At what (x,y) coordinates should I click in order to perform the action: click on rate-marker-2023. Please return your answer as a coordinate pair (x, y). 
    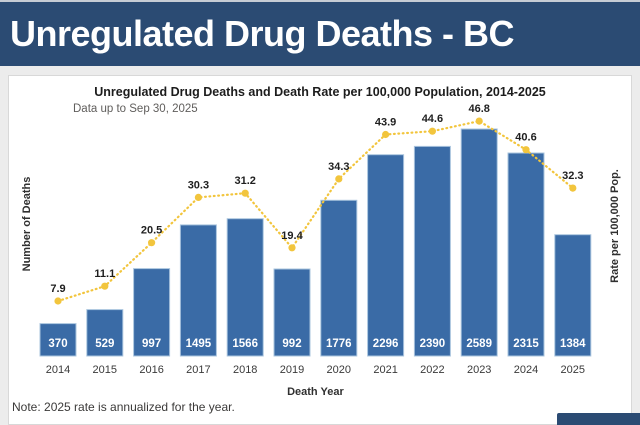
    Looking at the image, I should click on (479, 121).